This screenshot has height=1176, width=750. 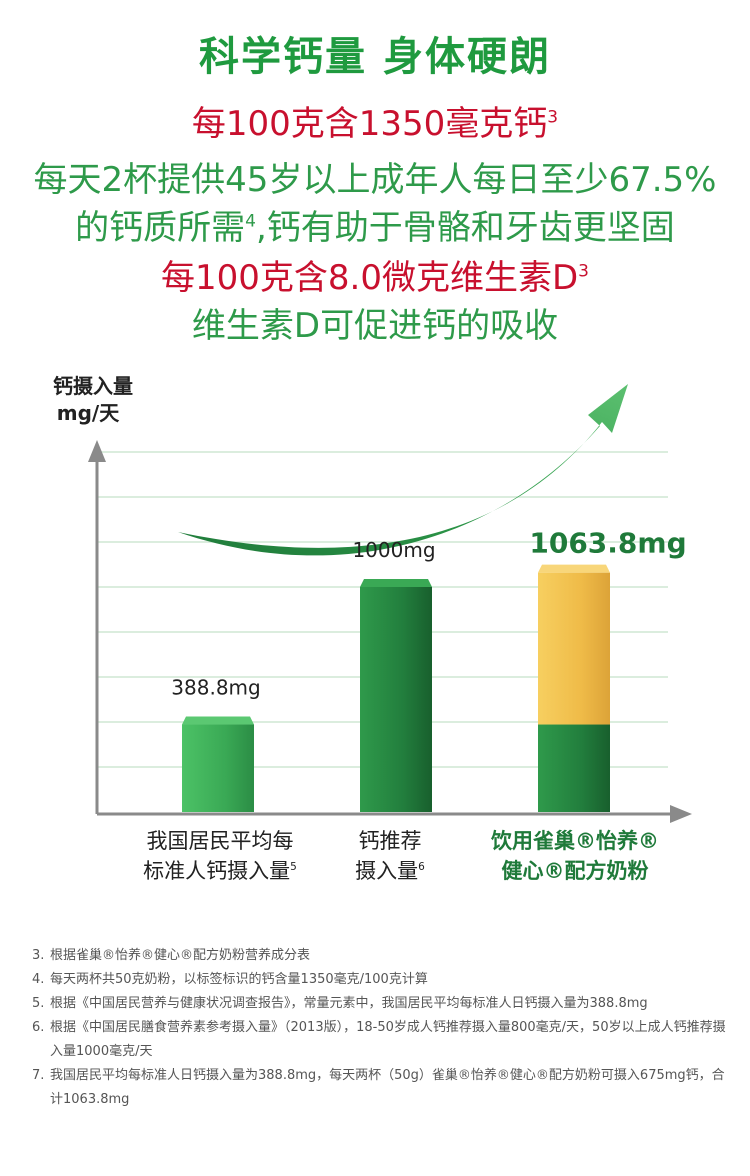 I want to click on footnote-number: 7., so click(x=38, y=1075).